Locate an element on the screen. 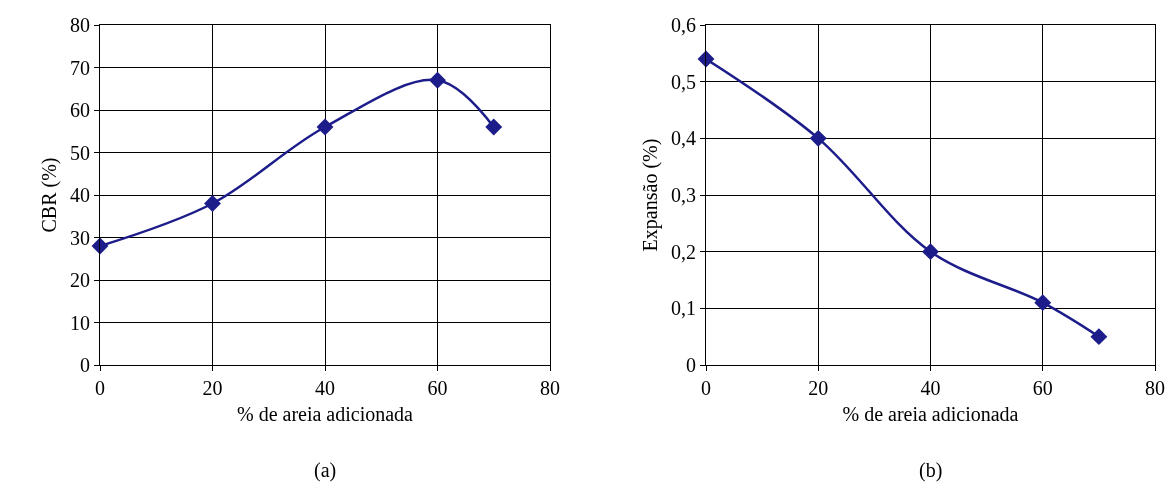 The width and height of the screenshot is (1173, 489). y-tick-label: 10 is located at coordinates (80, 322).